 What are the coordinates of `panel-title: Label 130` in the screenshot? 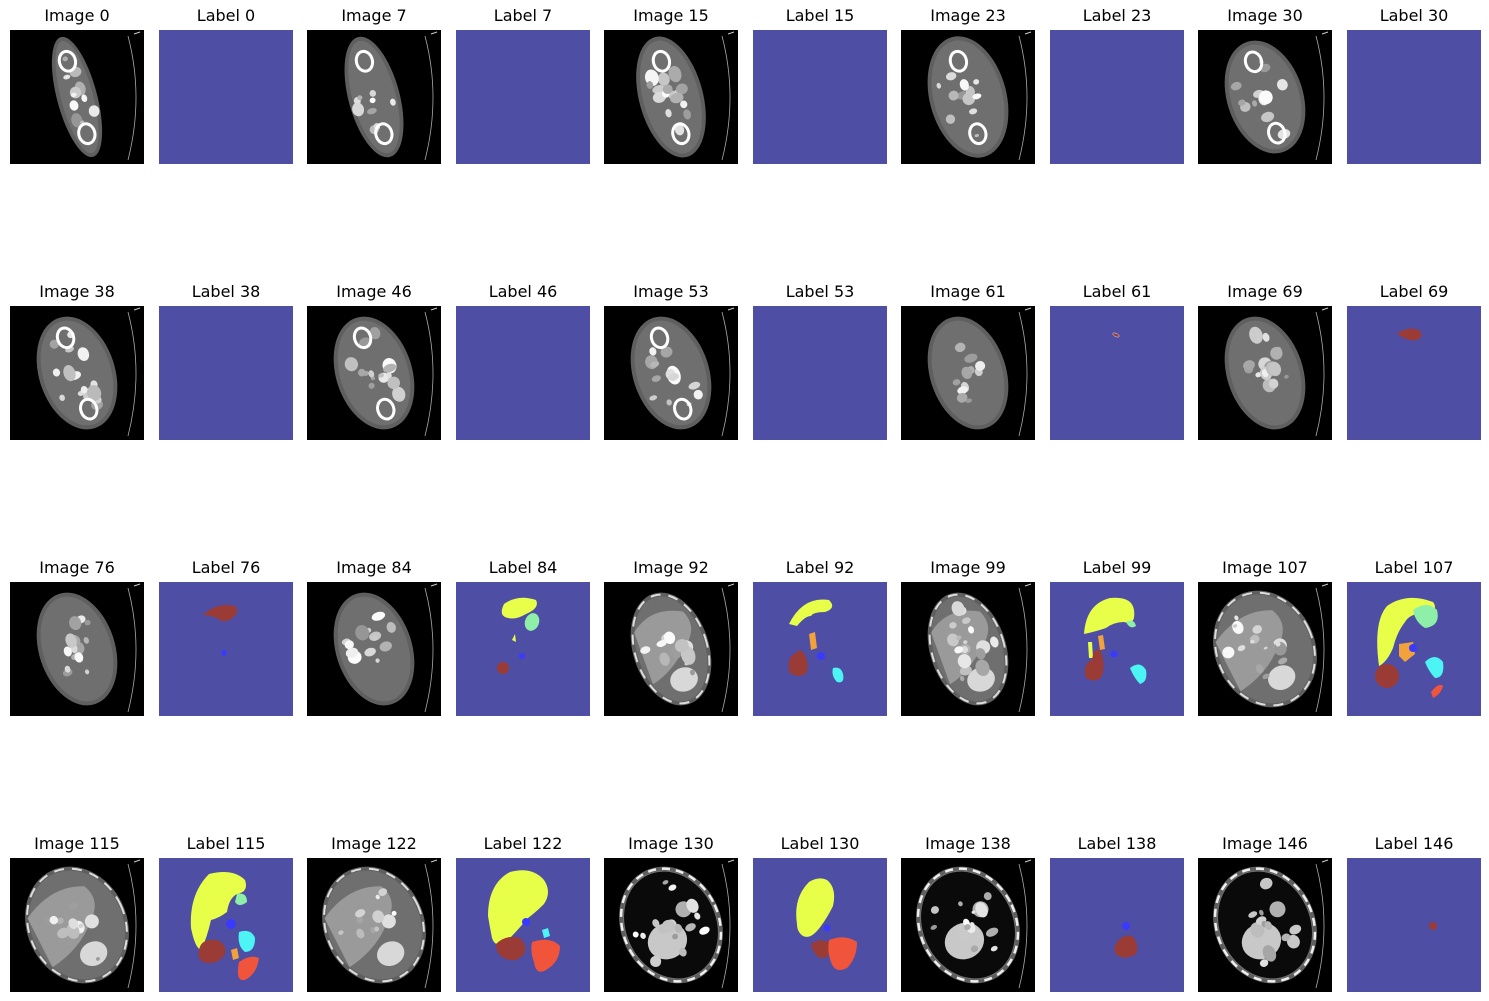 It's located at (820, 843).